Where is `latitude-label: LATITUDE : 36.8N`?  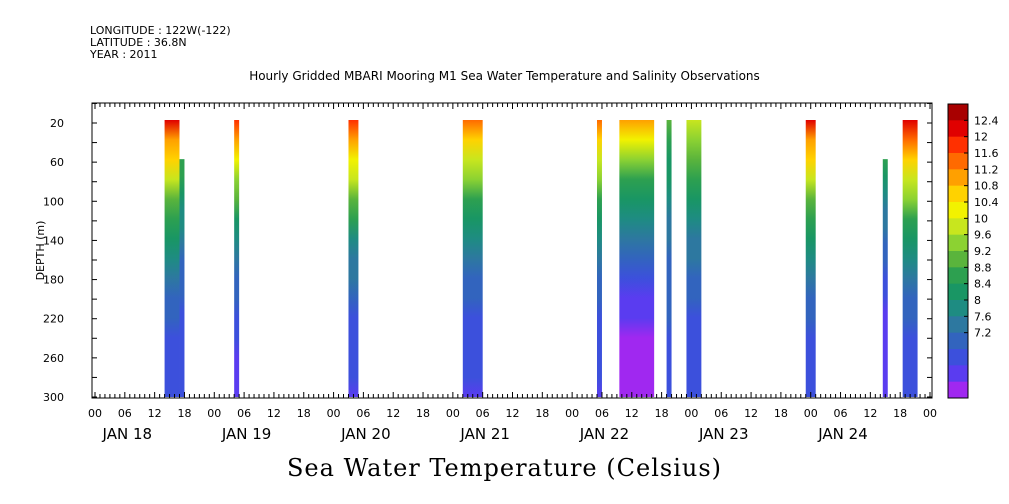
latitude-label: LATITUDE : 36.8N is located at coordinates (138, 42).